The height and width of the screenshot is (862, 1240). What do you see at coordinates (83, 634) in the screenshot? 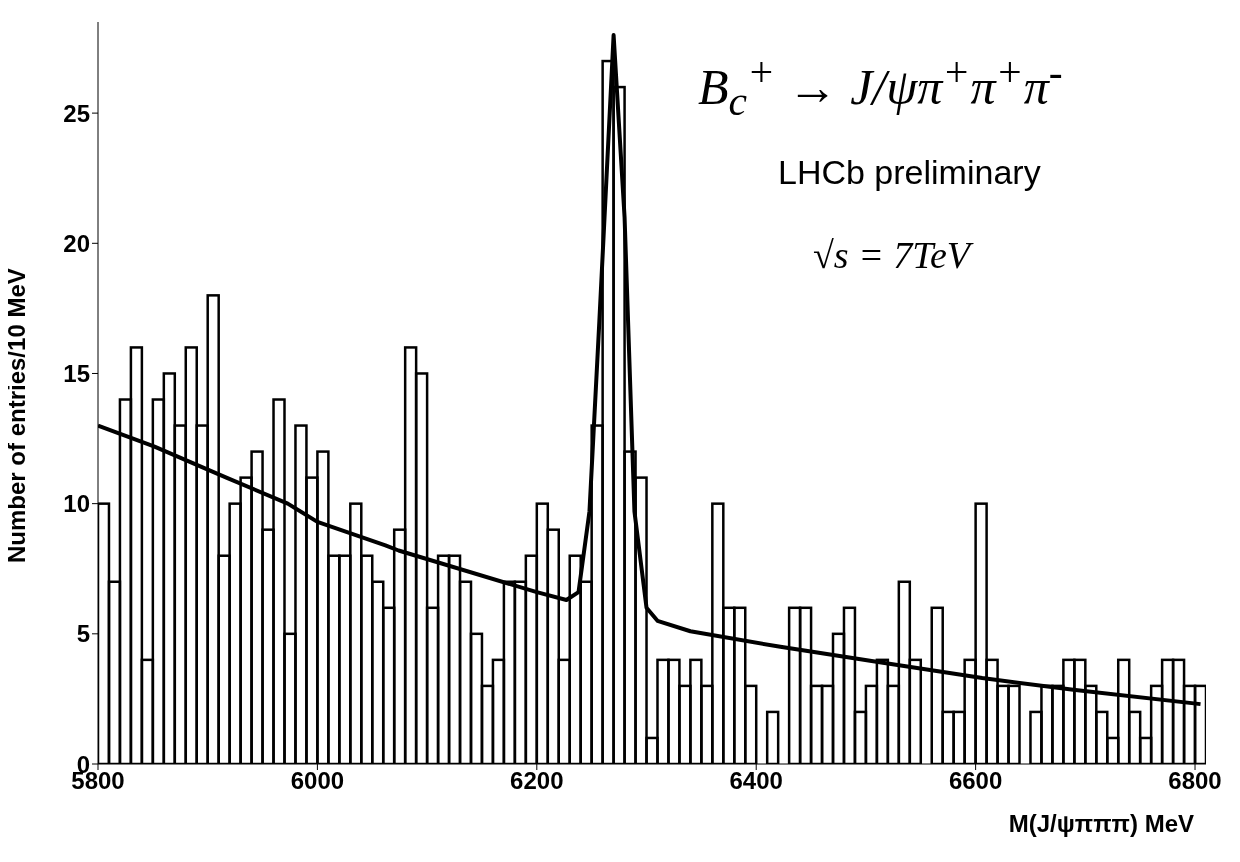
I see `y-tick-label: 5` at bounding box center [83, 634].